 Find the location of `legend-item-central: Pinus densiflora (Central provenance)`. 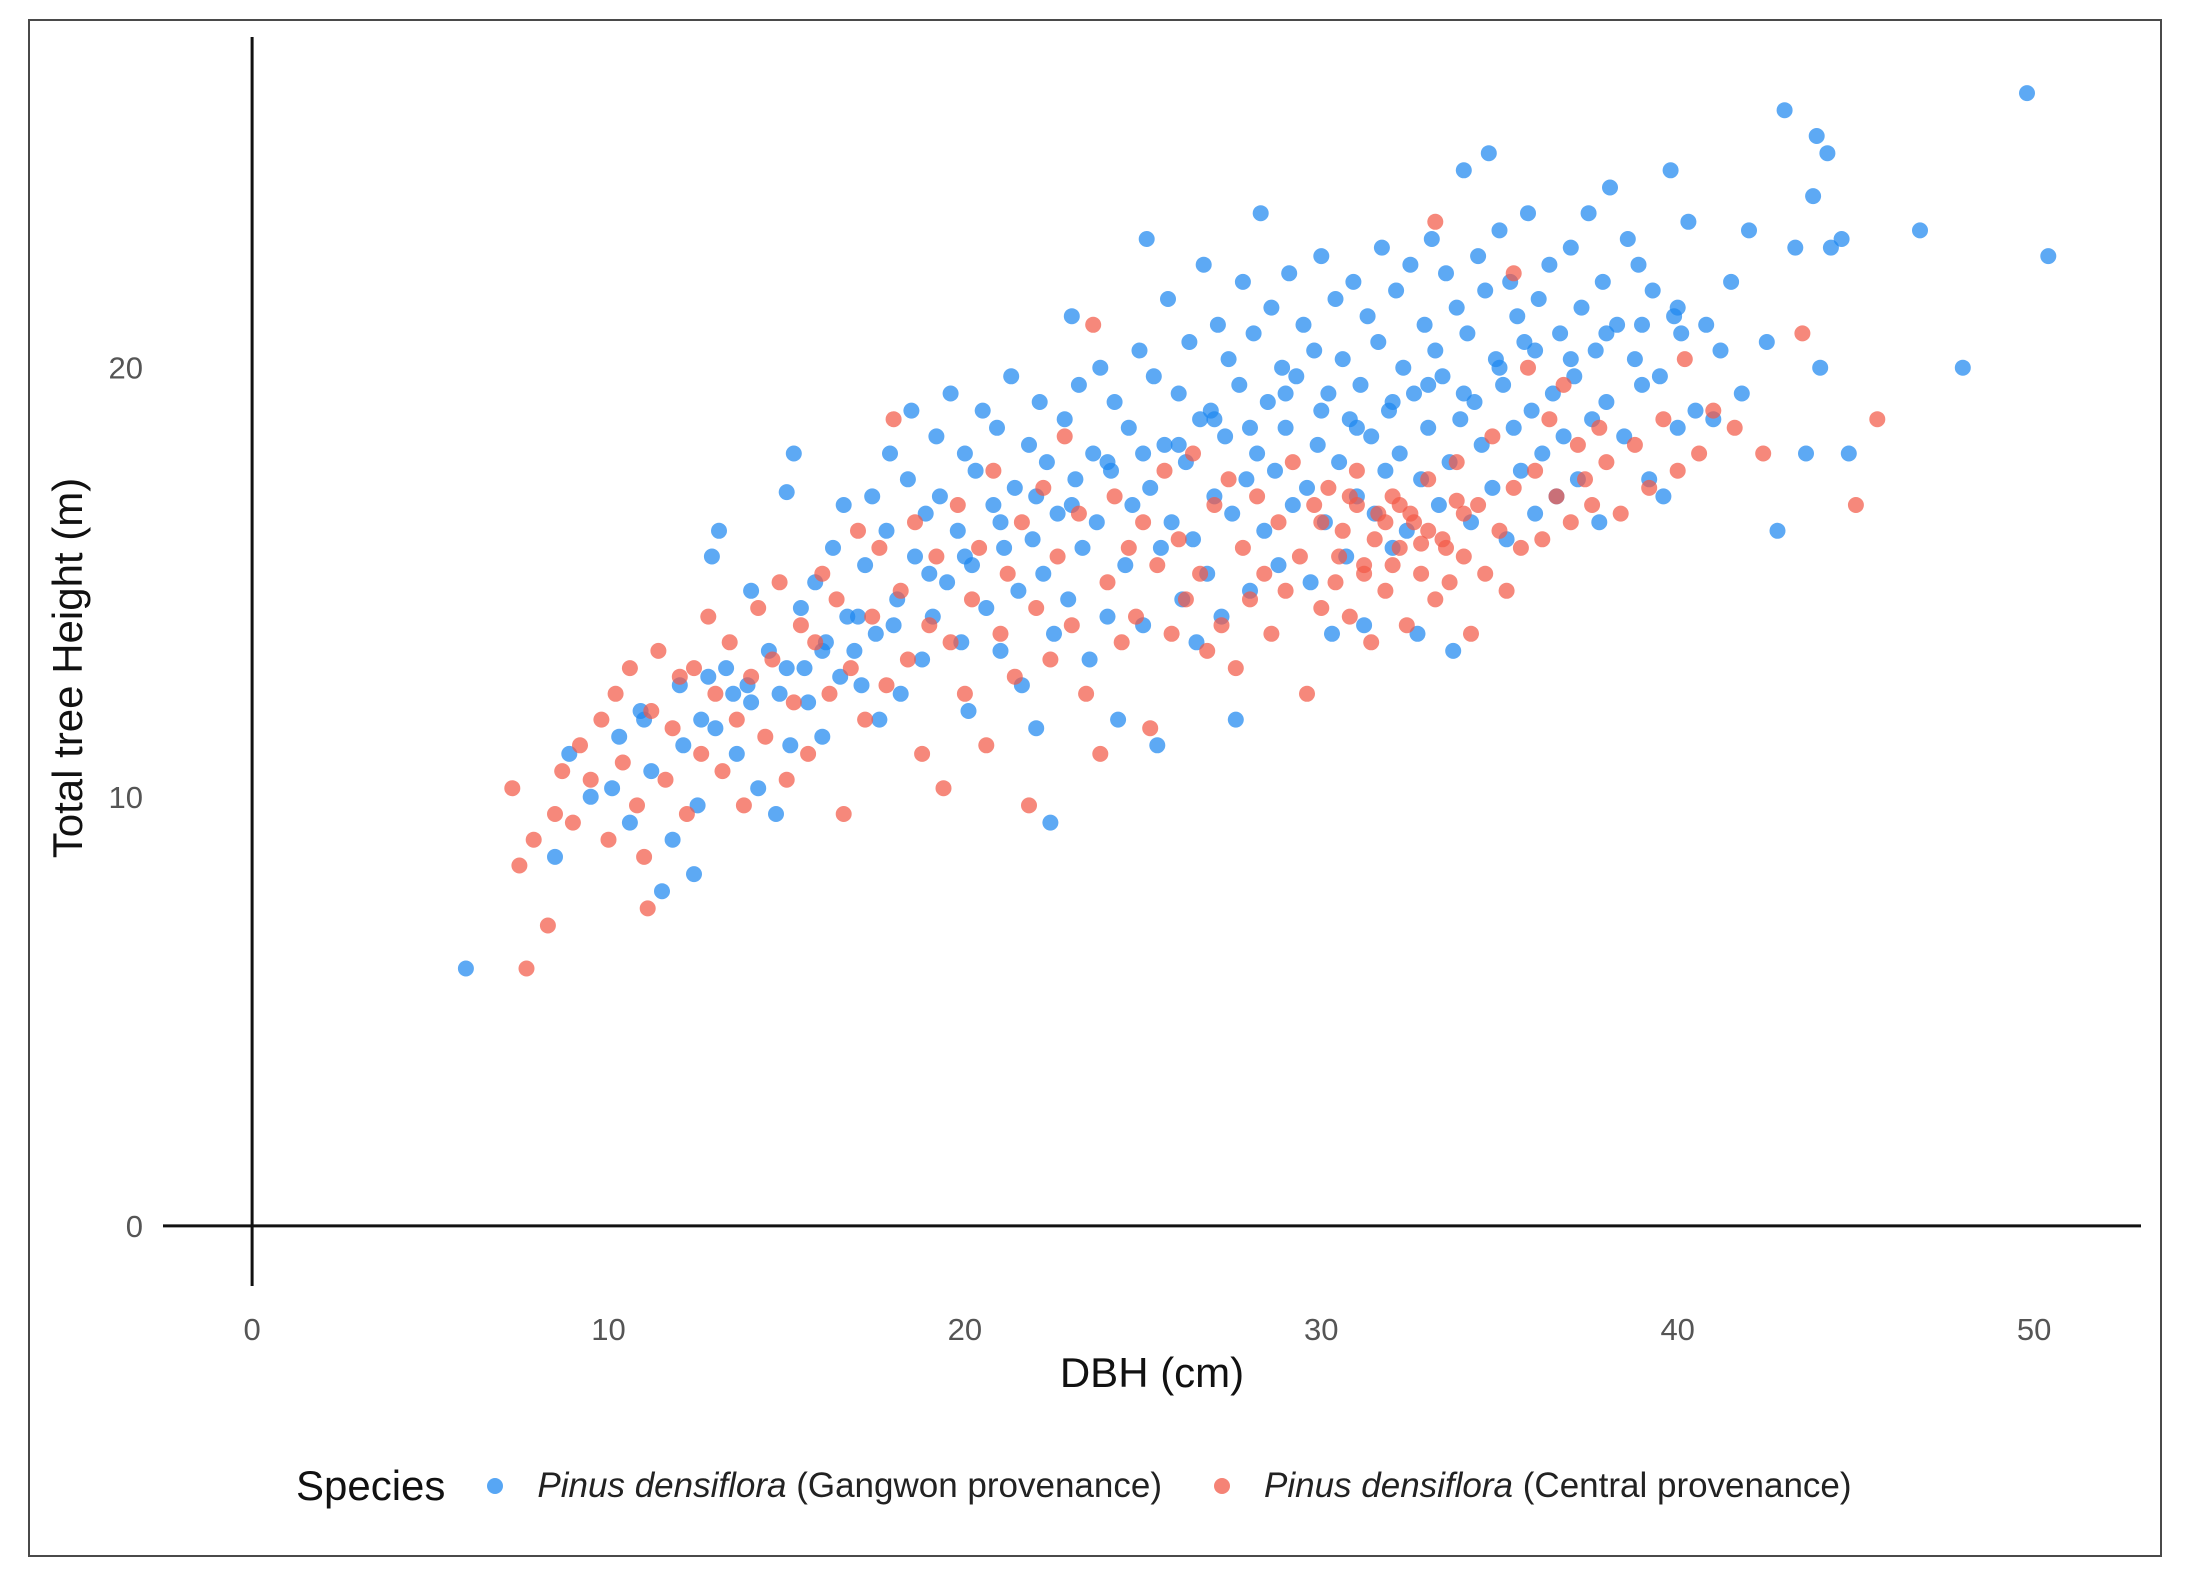

legend-item-central: Pinus densiflora (Central provenance) is located at coordinates (1532, 1486).